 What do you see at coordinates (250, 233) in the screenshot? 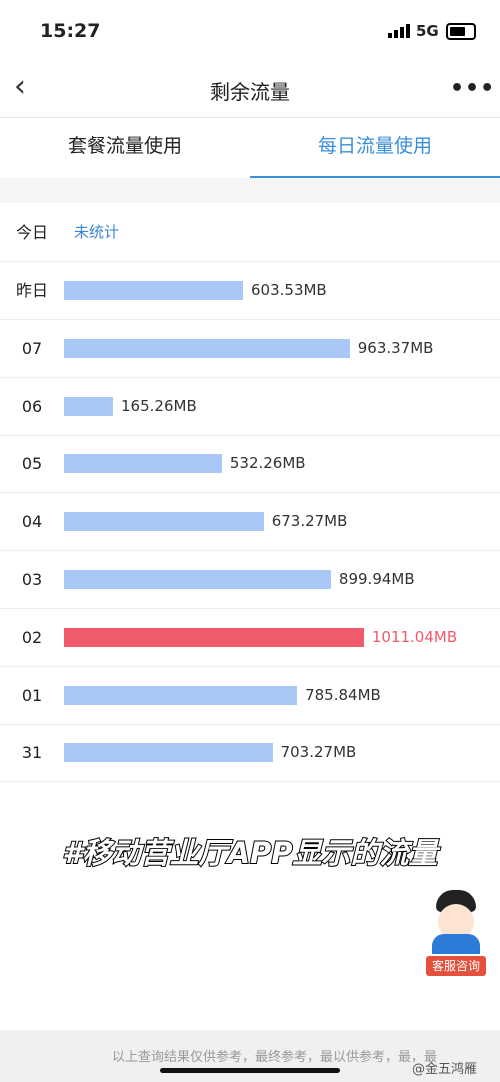
I see `today-row: 今日 未统计` at bounding box center [250, 233].